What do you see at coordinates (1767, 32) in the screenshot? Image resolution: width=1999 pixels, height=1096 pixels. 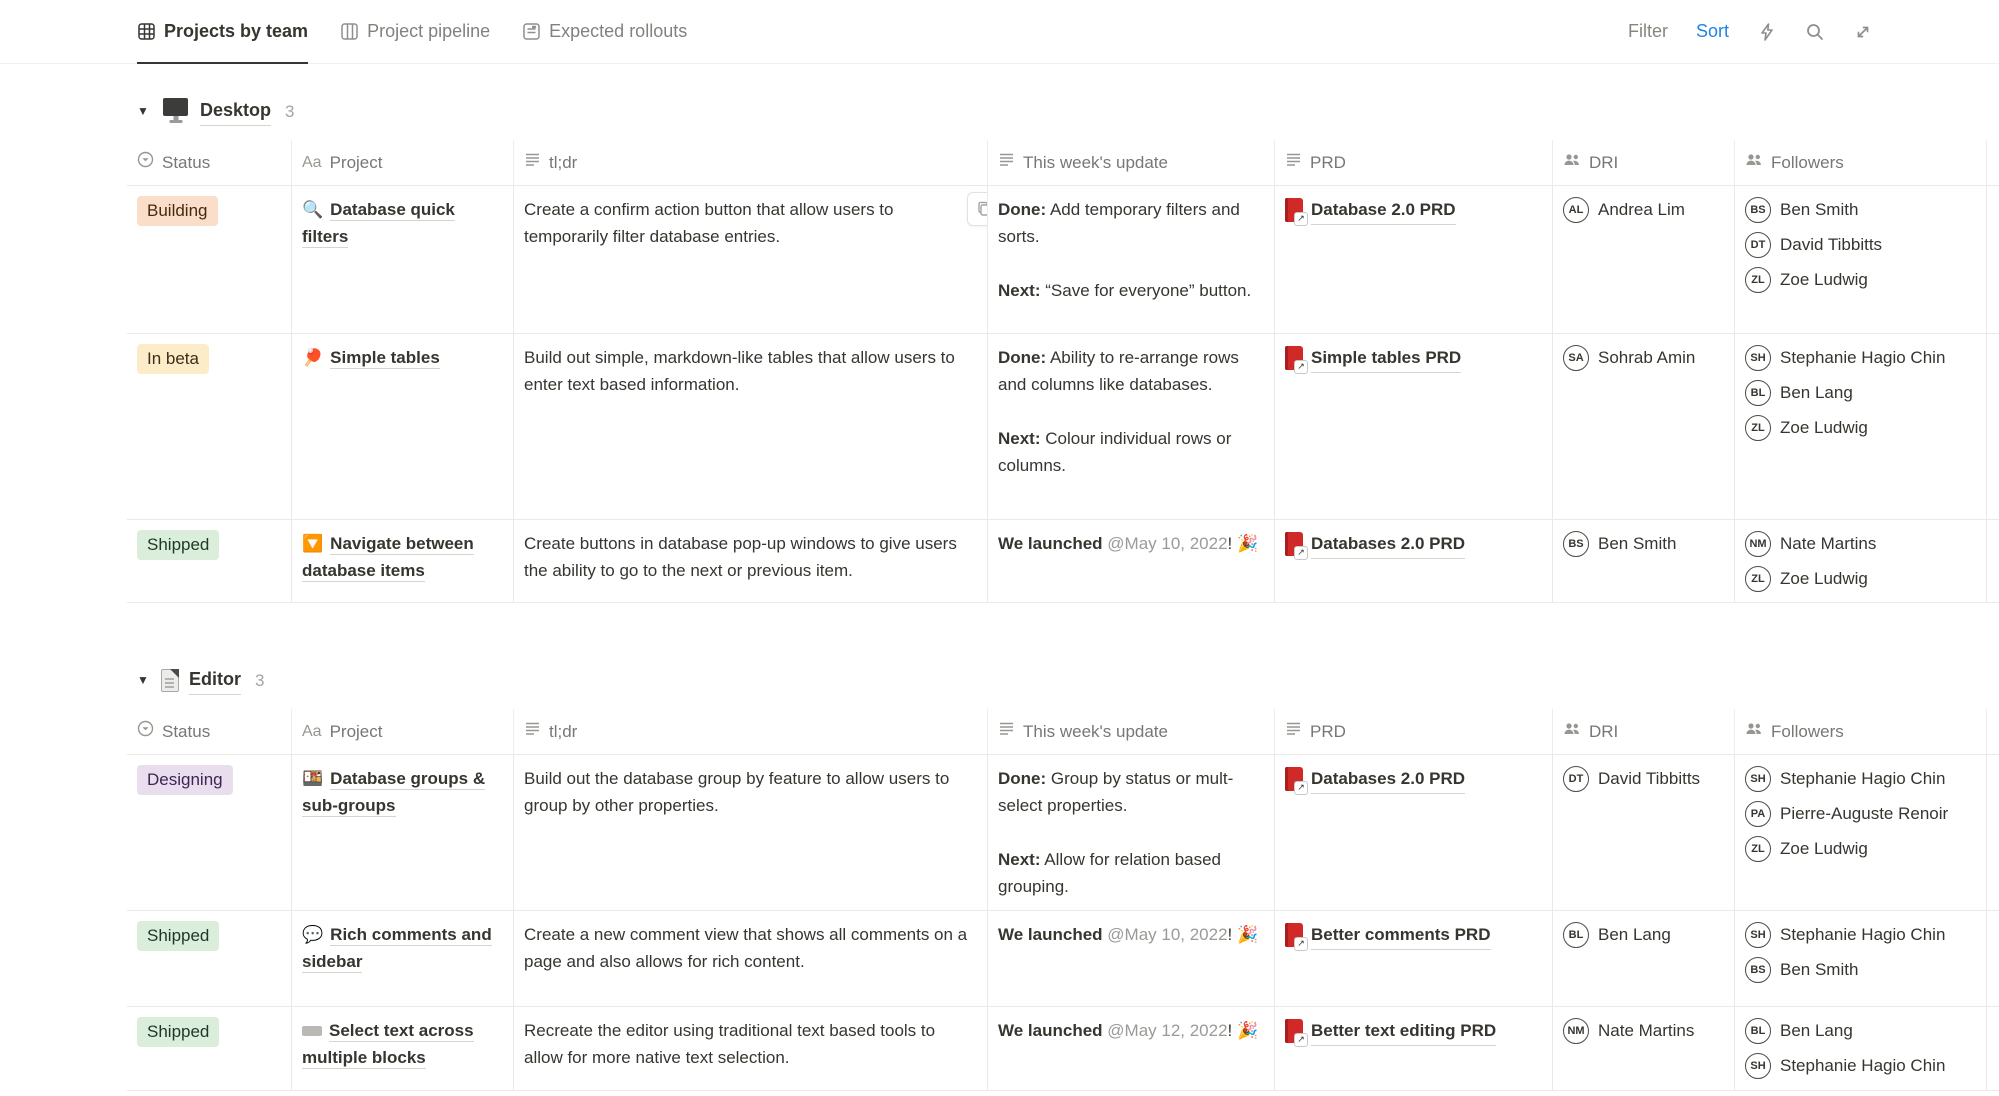 I see `bolt-icon` at bounding box center [1767, 32].